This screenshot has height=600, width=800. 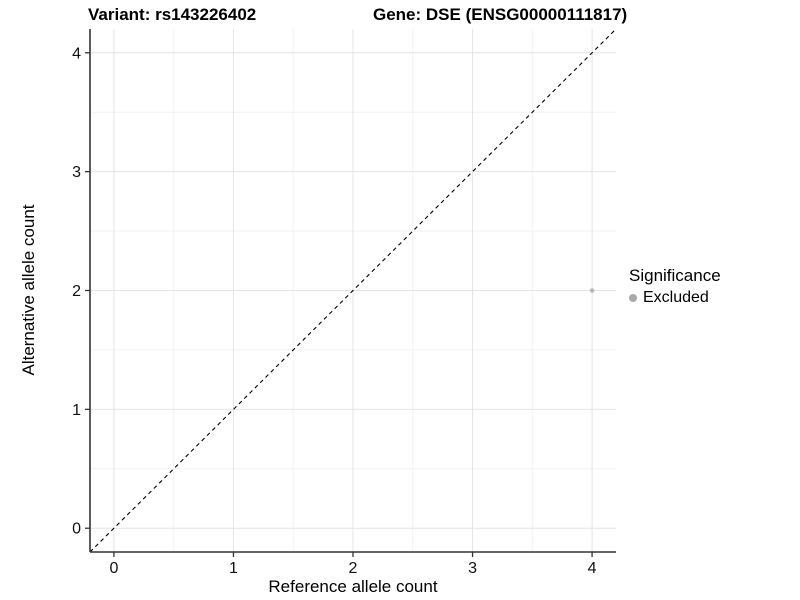 I want to click on legend-item-label: Excluded, so click(x=676, y=297).